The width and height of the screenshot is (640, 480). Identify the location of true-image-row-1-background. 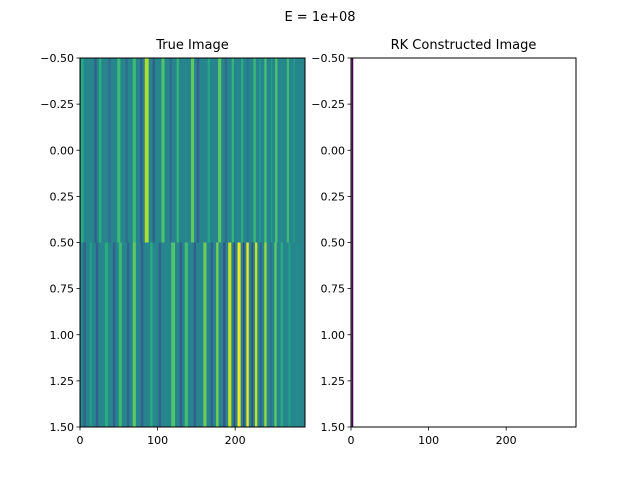
(192, 334).